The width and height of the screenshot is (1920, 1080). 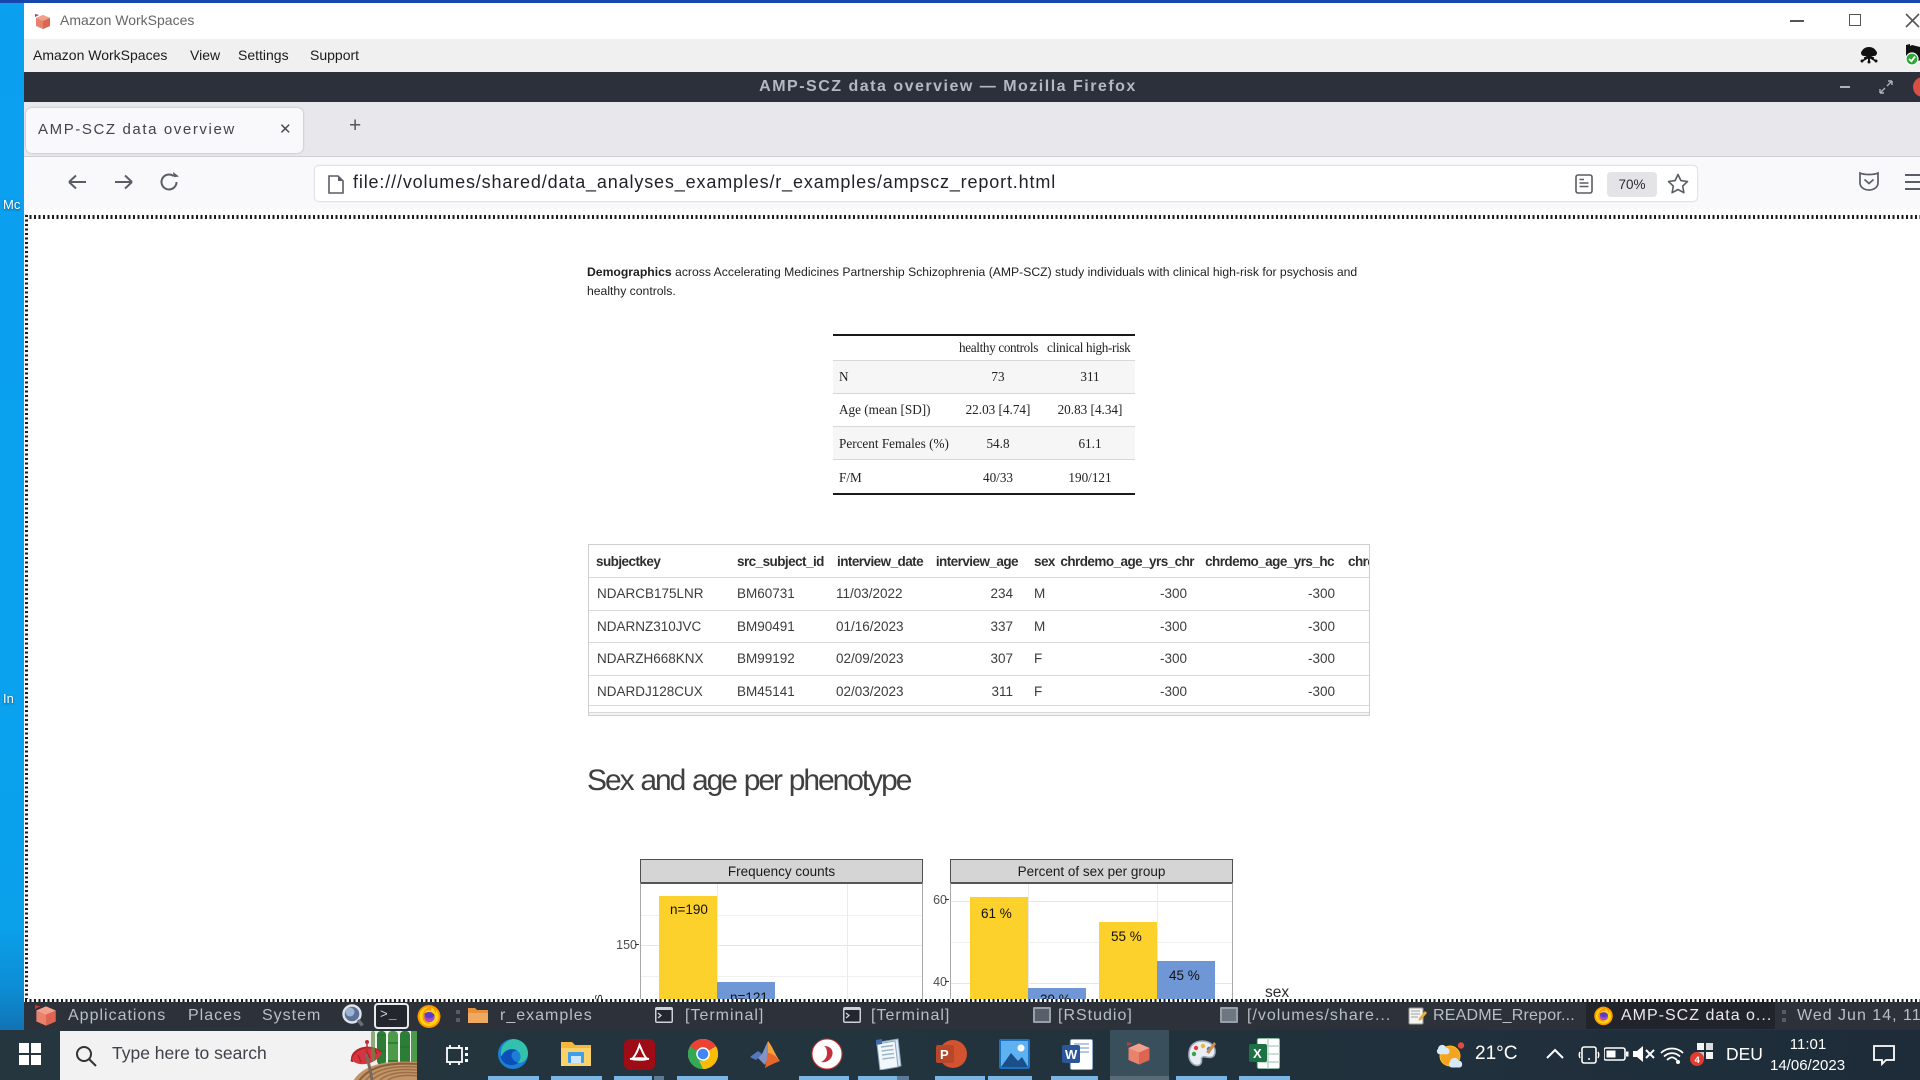 What do you see at coordinates (944, 1054) in the screenshot?
I see `svg-text: P` at bounding box center [944, 1054].